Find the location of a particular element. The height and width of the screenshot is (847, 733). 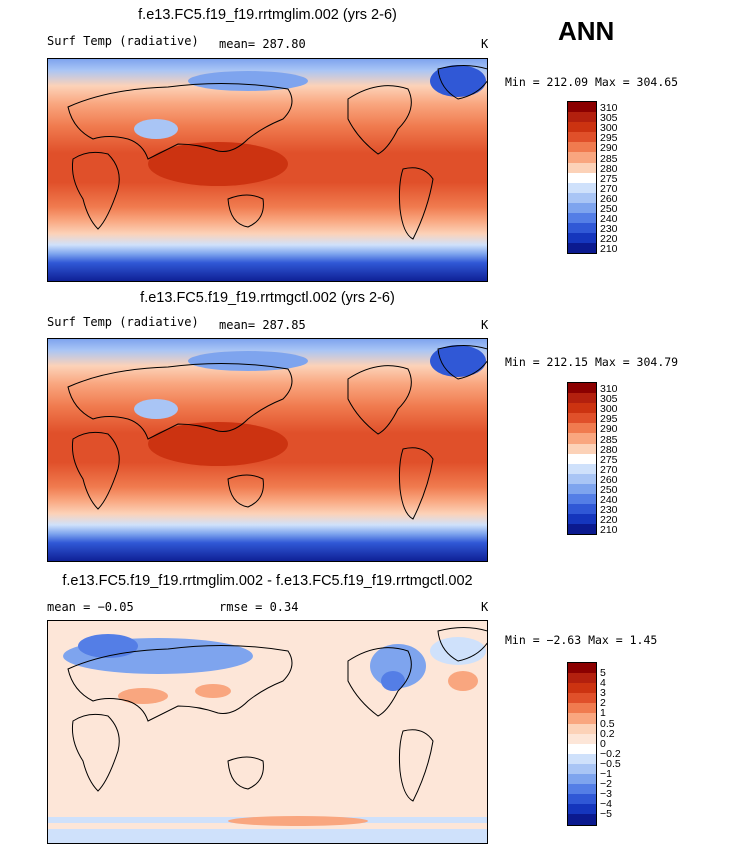

colorbar-tick-label: 0 is located at coordinates (603, 743).